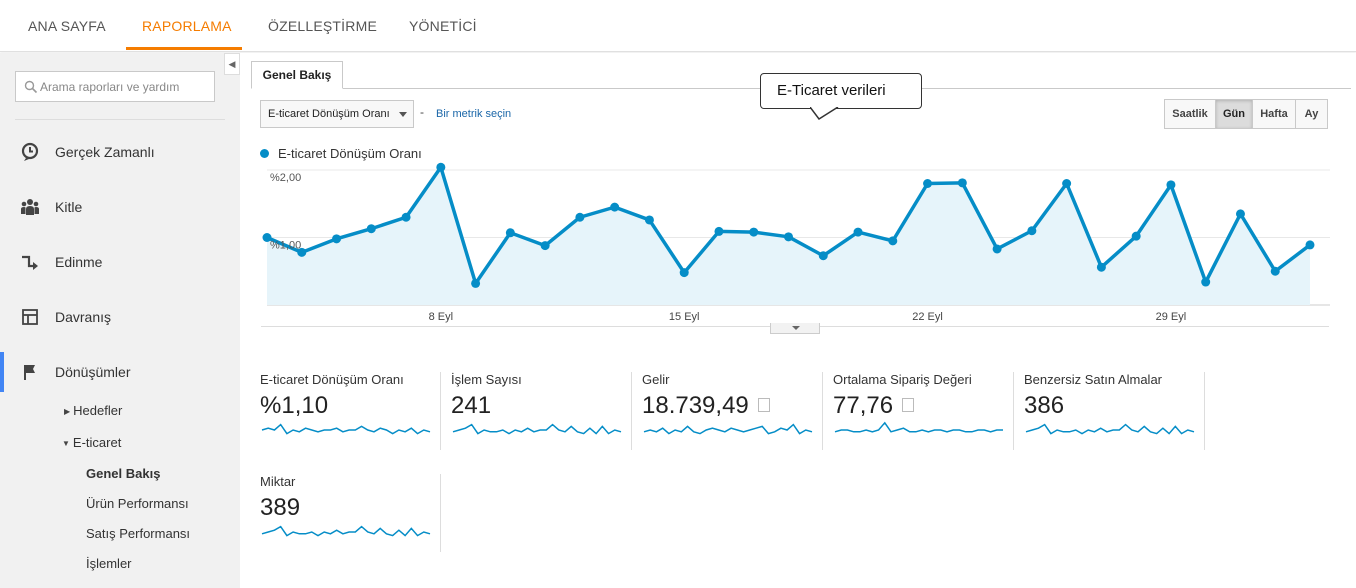 This screenshot has height=588, width=1356. Describe the element at coordinates (30, 317) in the screenshot. I see `layout-icon` at that location.